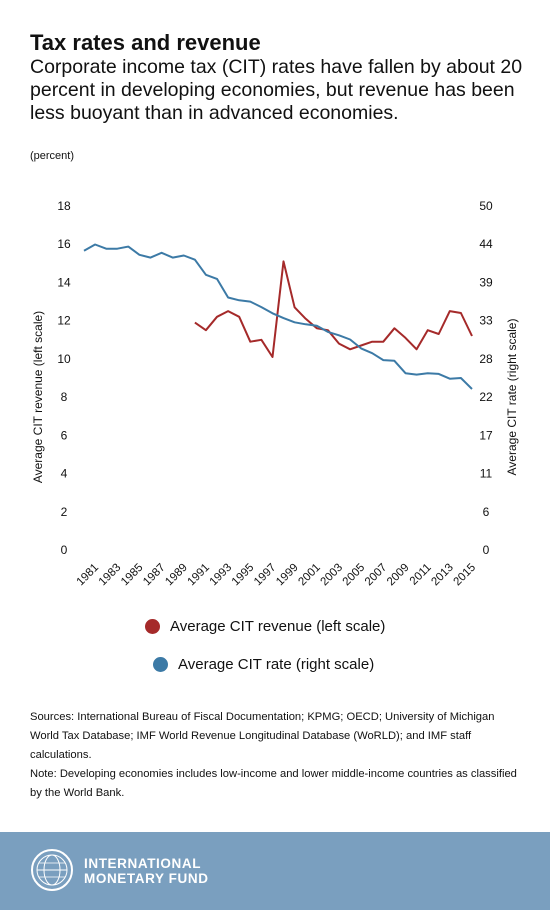 Image resolution: width=550 pixels, height=910 pixels. What do you see at coordinates (64, 282) in the screenshot?
I see `left-tick-label: 14` at bounding box center [64, 282].